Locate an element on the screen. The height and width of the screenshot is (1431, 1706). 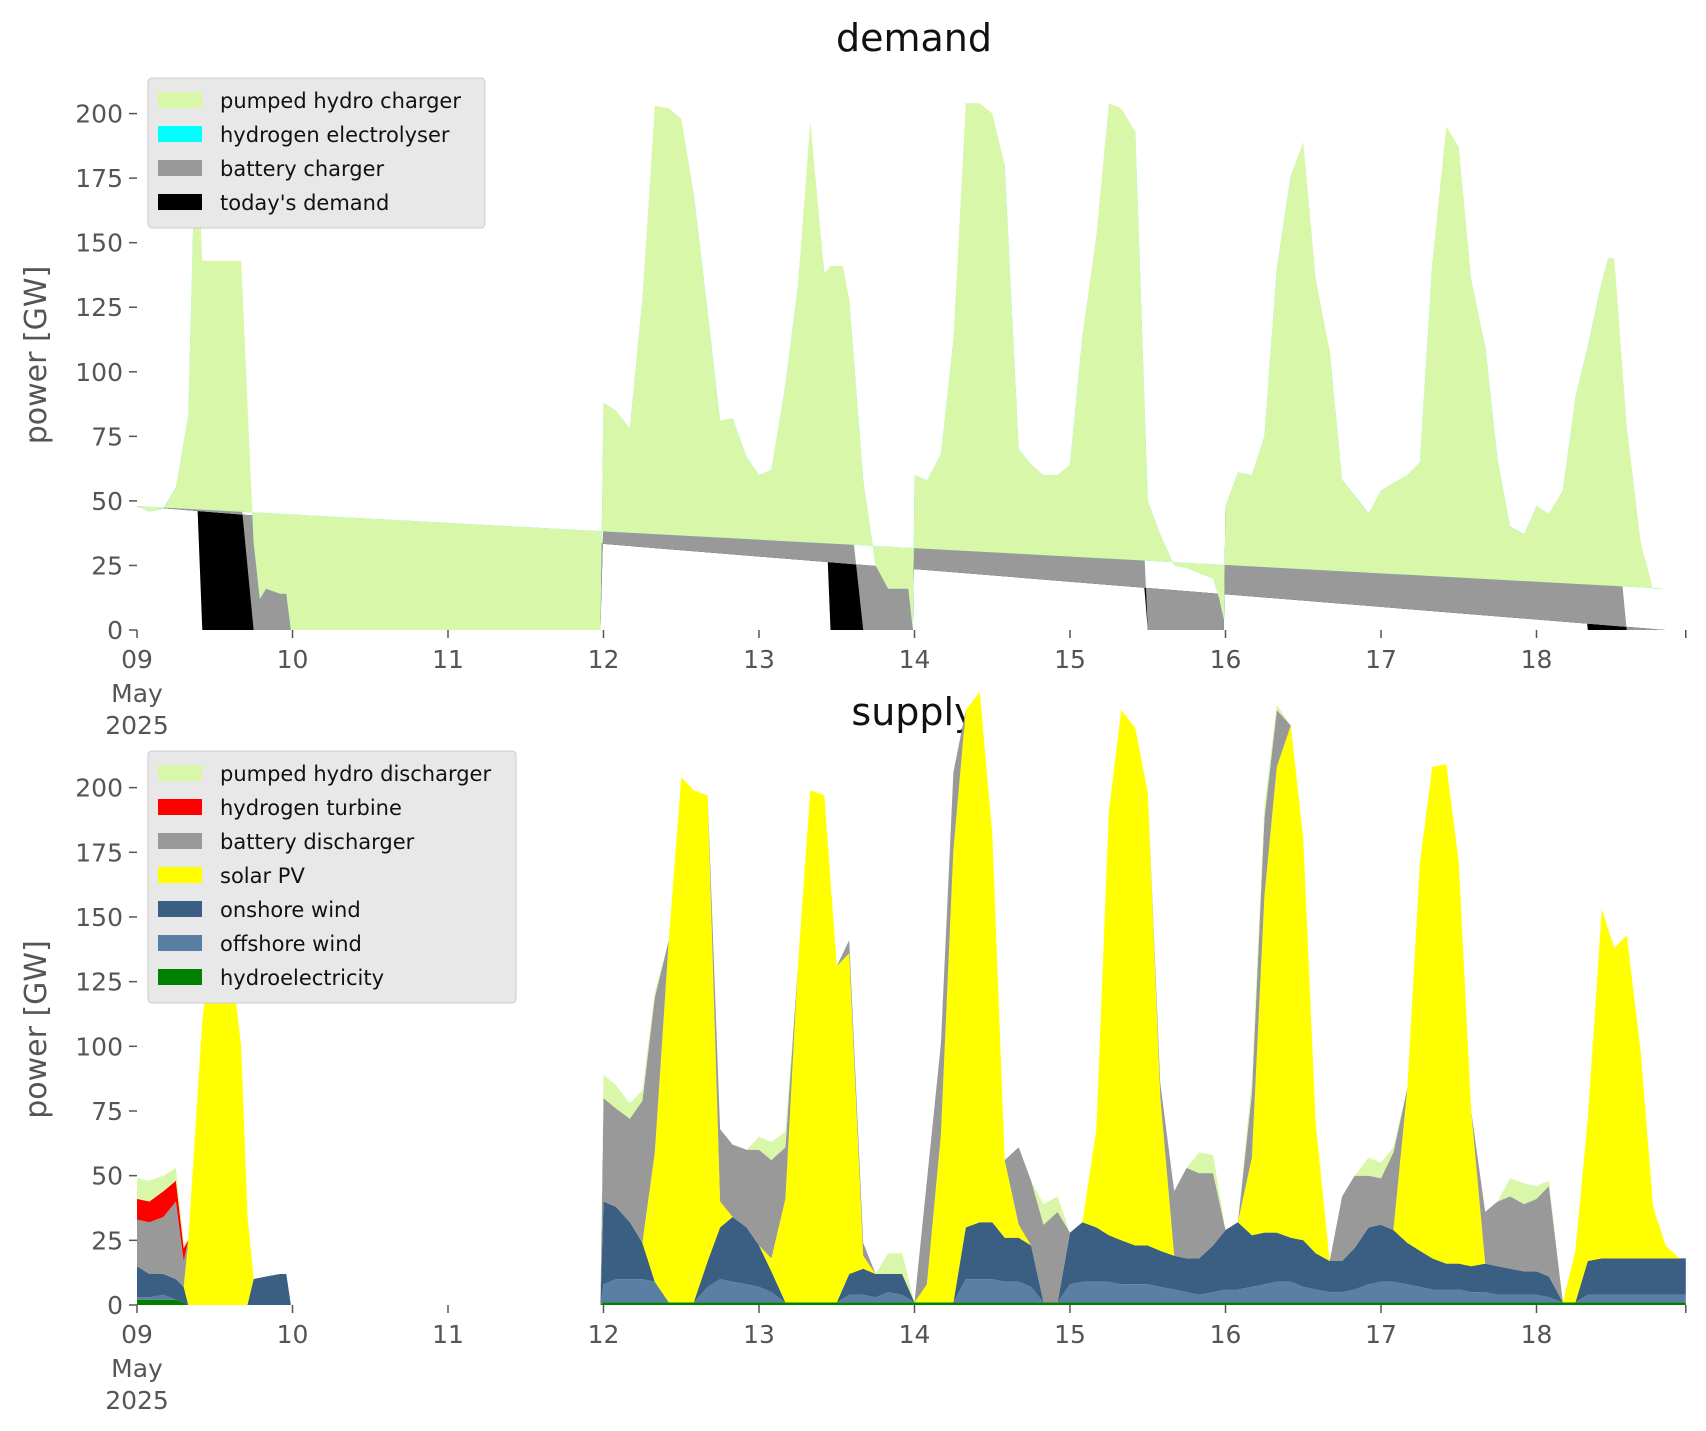
legend-swatch-hydrogen-electrolyser is located at coordinates (180, 134).